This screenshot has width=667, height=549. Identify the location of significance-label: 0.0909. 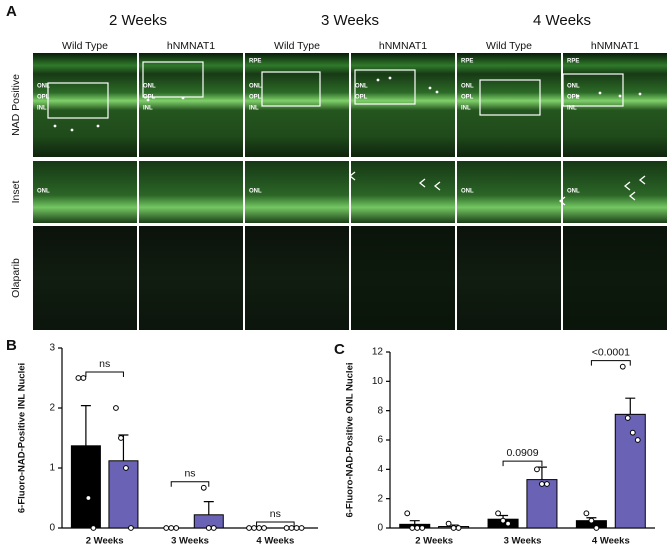
(522, 453).